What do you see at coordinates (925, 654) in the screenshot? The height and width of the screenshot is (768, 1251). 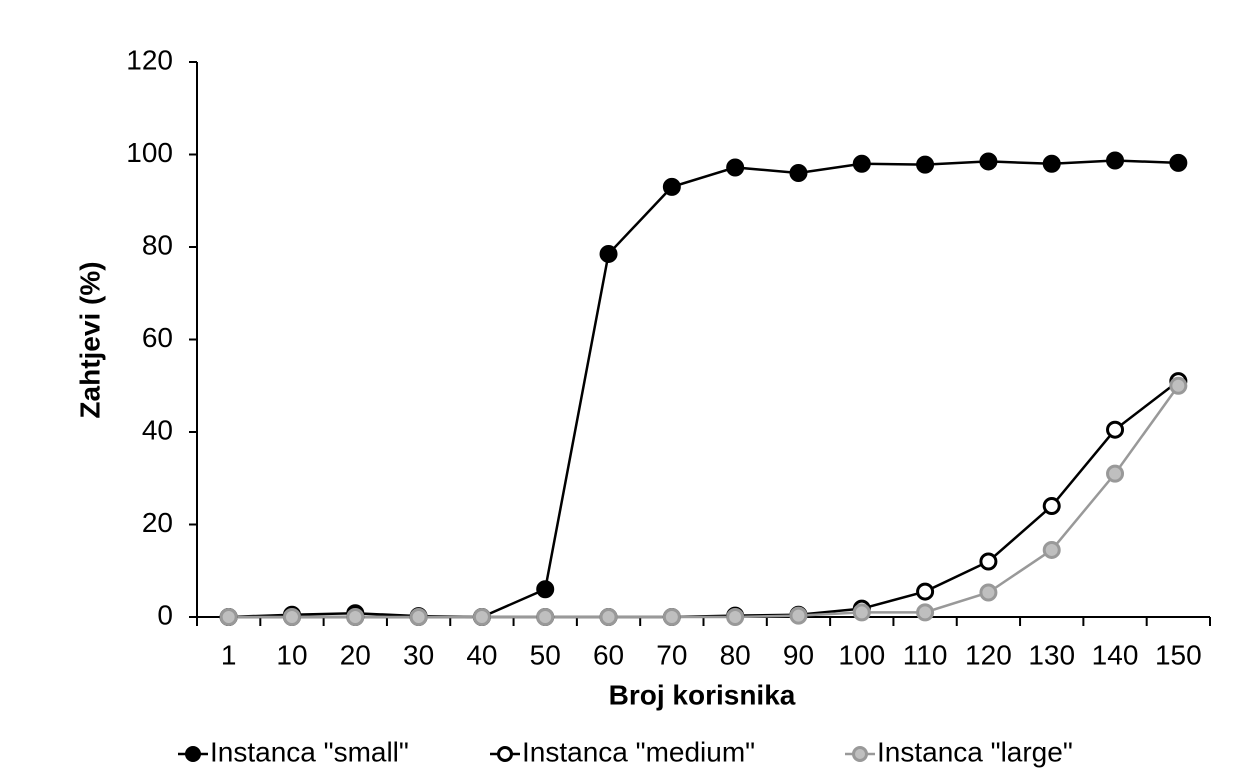 I see `x-tick-label: 110` at bounding box center [925, 654].